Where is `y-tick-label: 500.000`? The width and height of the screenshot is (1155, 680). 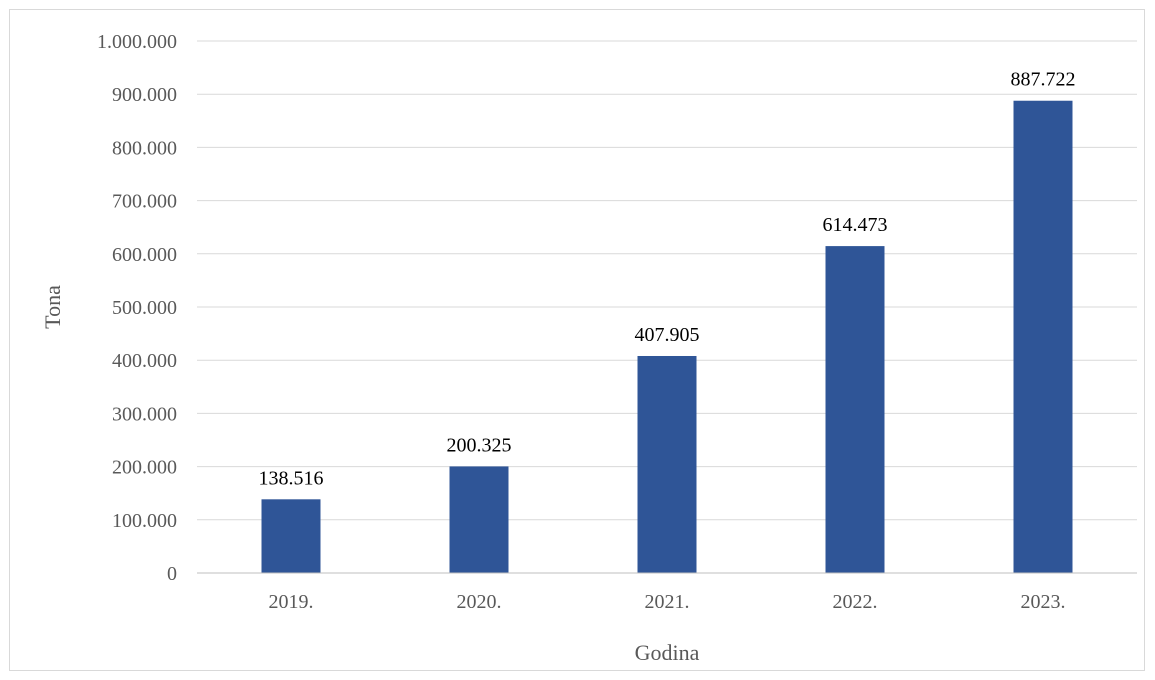 y-tick-label: 500.000 is located at coordinates (144, 308).